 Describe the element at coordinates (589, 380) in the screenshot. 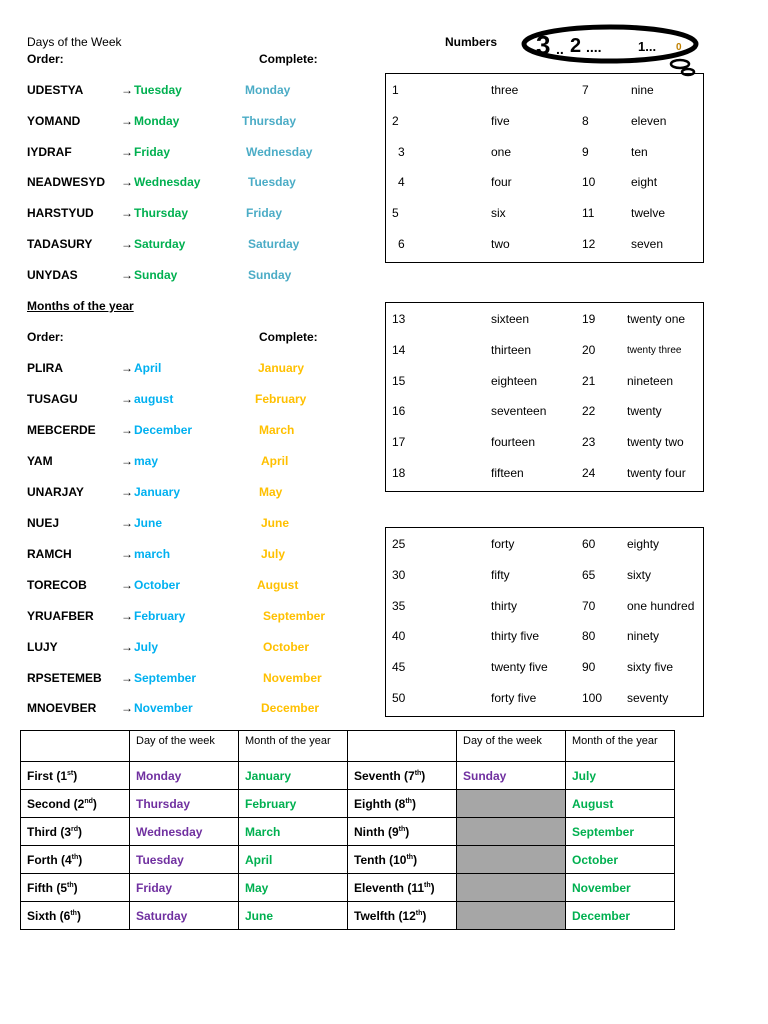

I see `number-digit: 21` at that location.